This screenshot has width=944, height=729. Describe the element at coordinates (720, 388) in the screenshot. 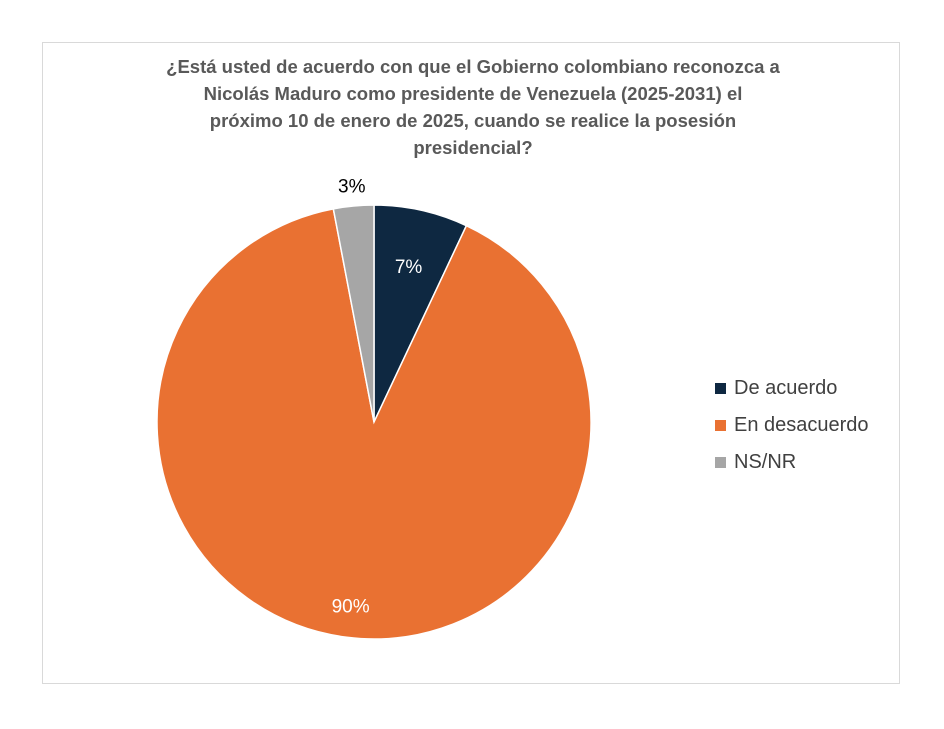

I see `legend-swatch-de-acuerdo` at that location.